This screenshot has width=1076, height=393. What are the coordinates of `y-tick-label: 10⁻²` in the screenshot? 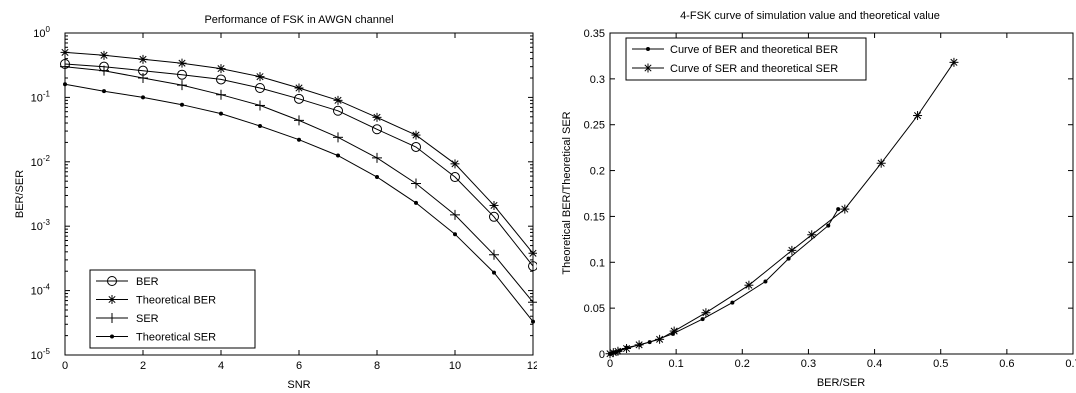 It's located at (41, 161).